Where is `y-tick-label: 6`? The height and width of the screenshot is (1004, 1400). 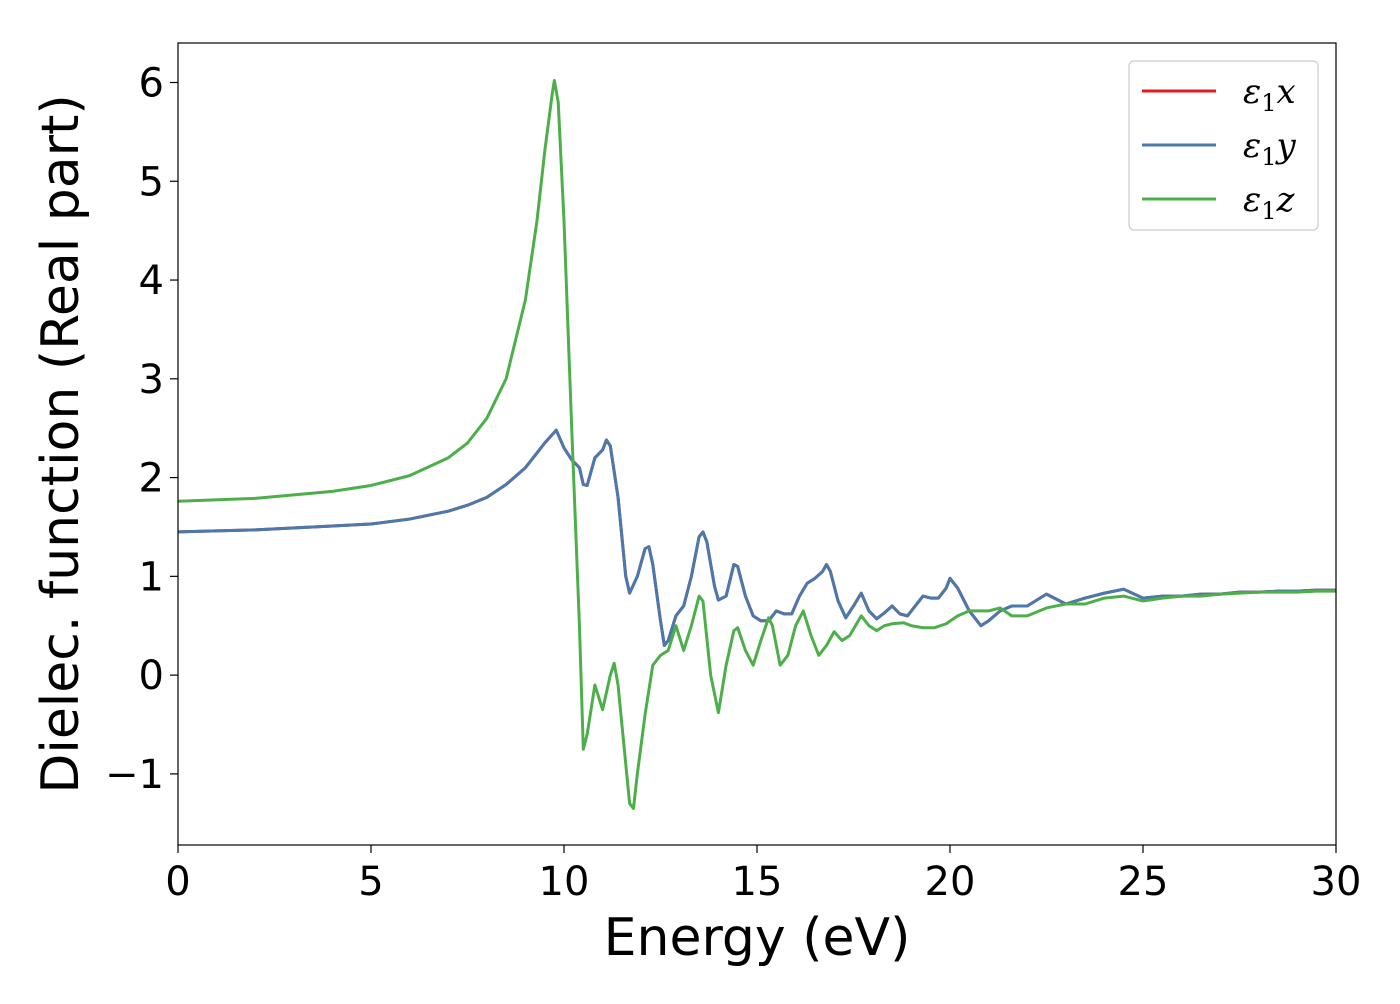
y-tick-label: 6 is located at coordinates (151, 84).